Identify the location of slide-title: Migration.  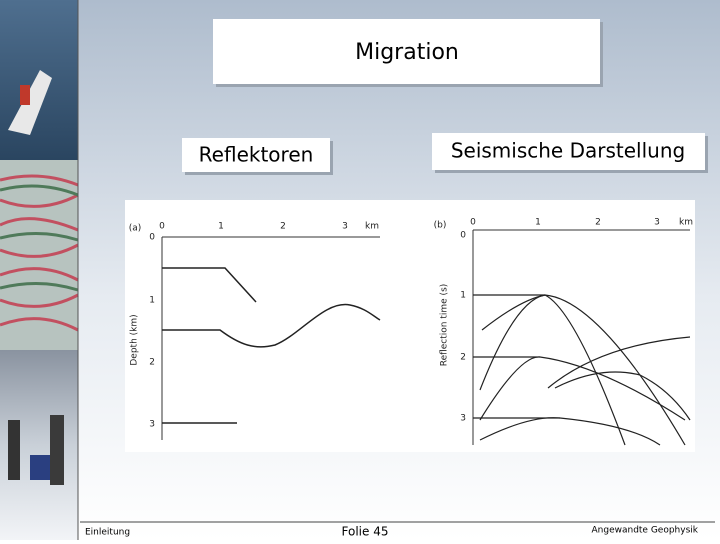
(407, 52).